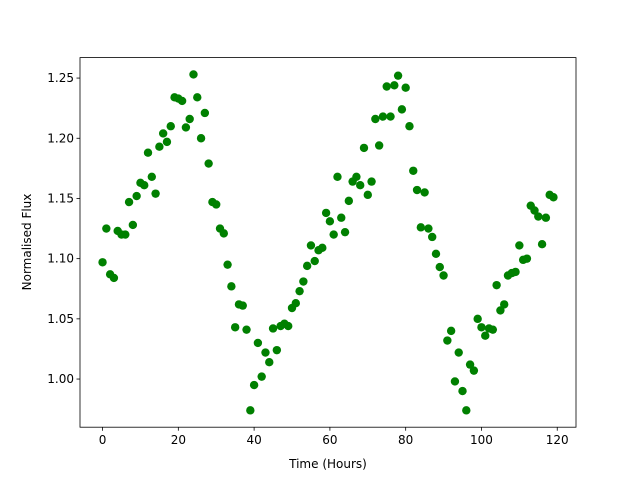  I want to click on x-tick-label: 40, so click(253, 440).